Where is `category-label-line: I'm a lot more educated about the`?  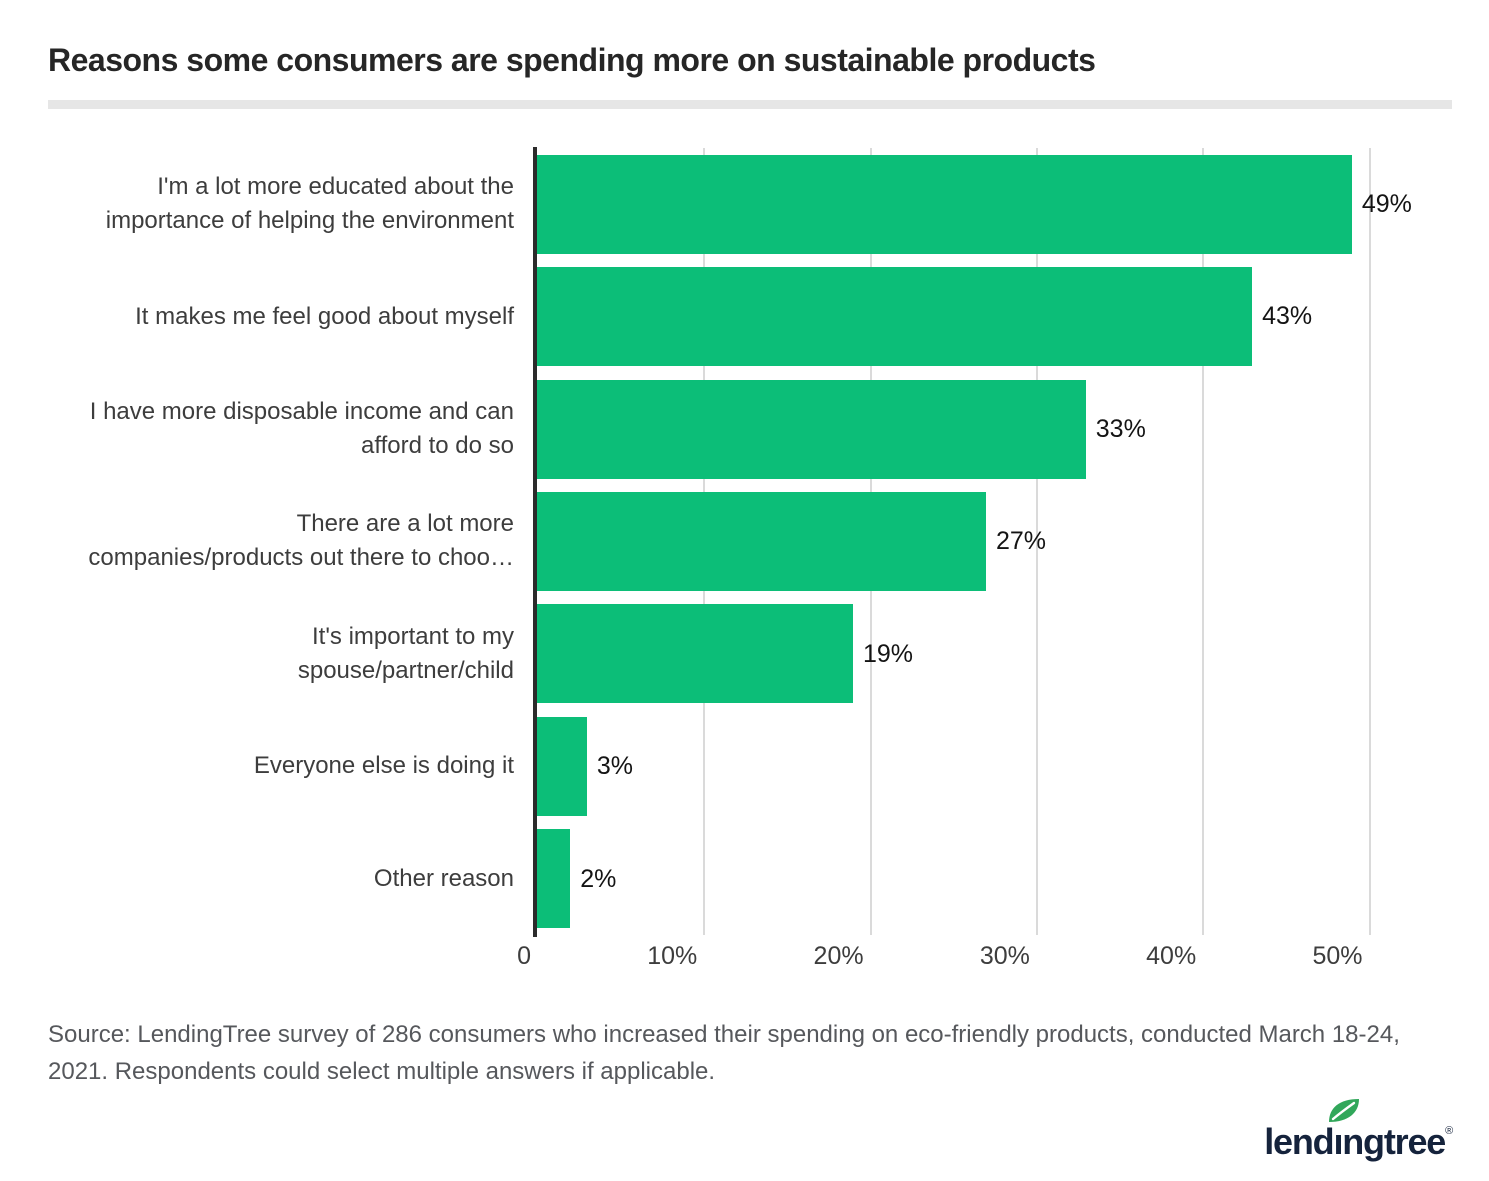
category-label-line: I'm a lot more educated about the is located at coordinates (335, 187).